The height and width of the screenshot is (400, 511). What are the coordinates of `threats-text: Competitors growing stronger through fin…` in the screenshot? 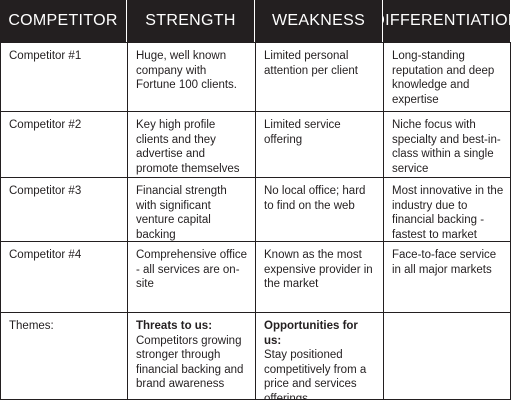 It's located at (190, 362).